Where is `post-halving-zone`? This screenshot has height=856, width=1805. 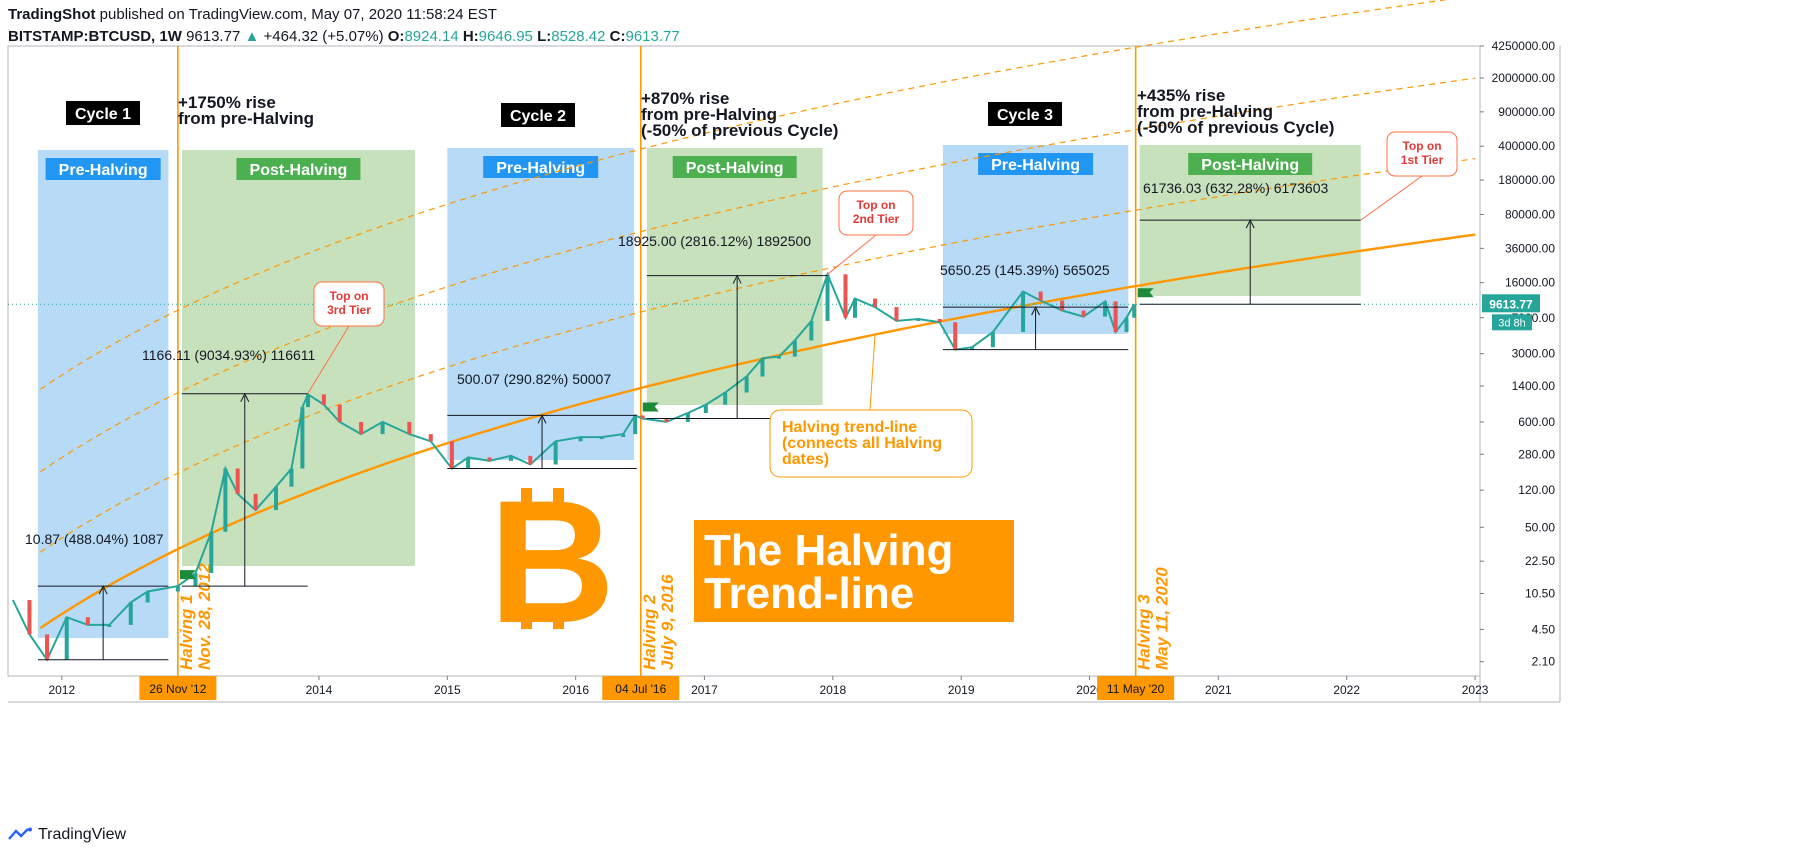 post-halving-zone is located at coordinates (734, 276).